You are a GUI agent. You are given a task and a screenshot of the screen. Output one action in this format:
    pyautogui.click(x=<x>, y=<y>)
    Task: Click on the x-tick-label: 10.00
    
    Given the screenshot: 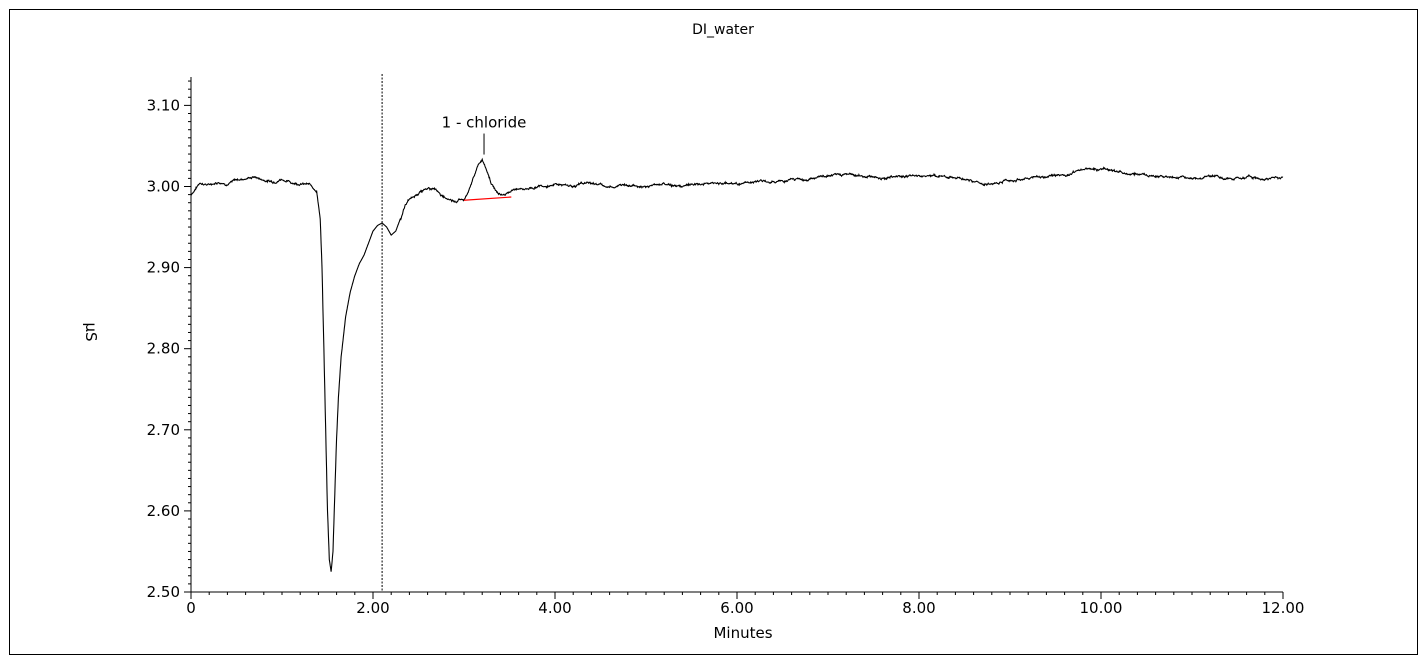 What is the action you would take?
    pyautogui.click(x=1101, y=608)
    